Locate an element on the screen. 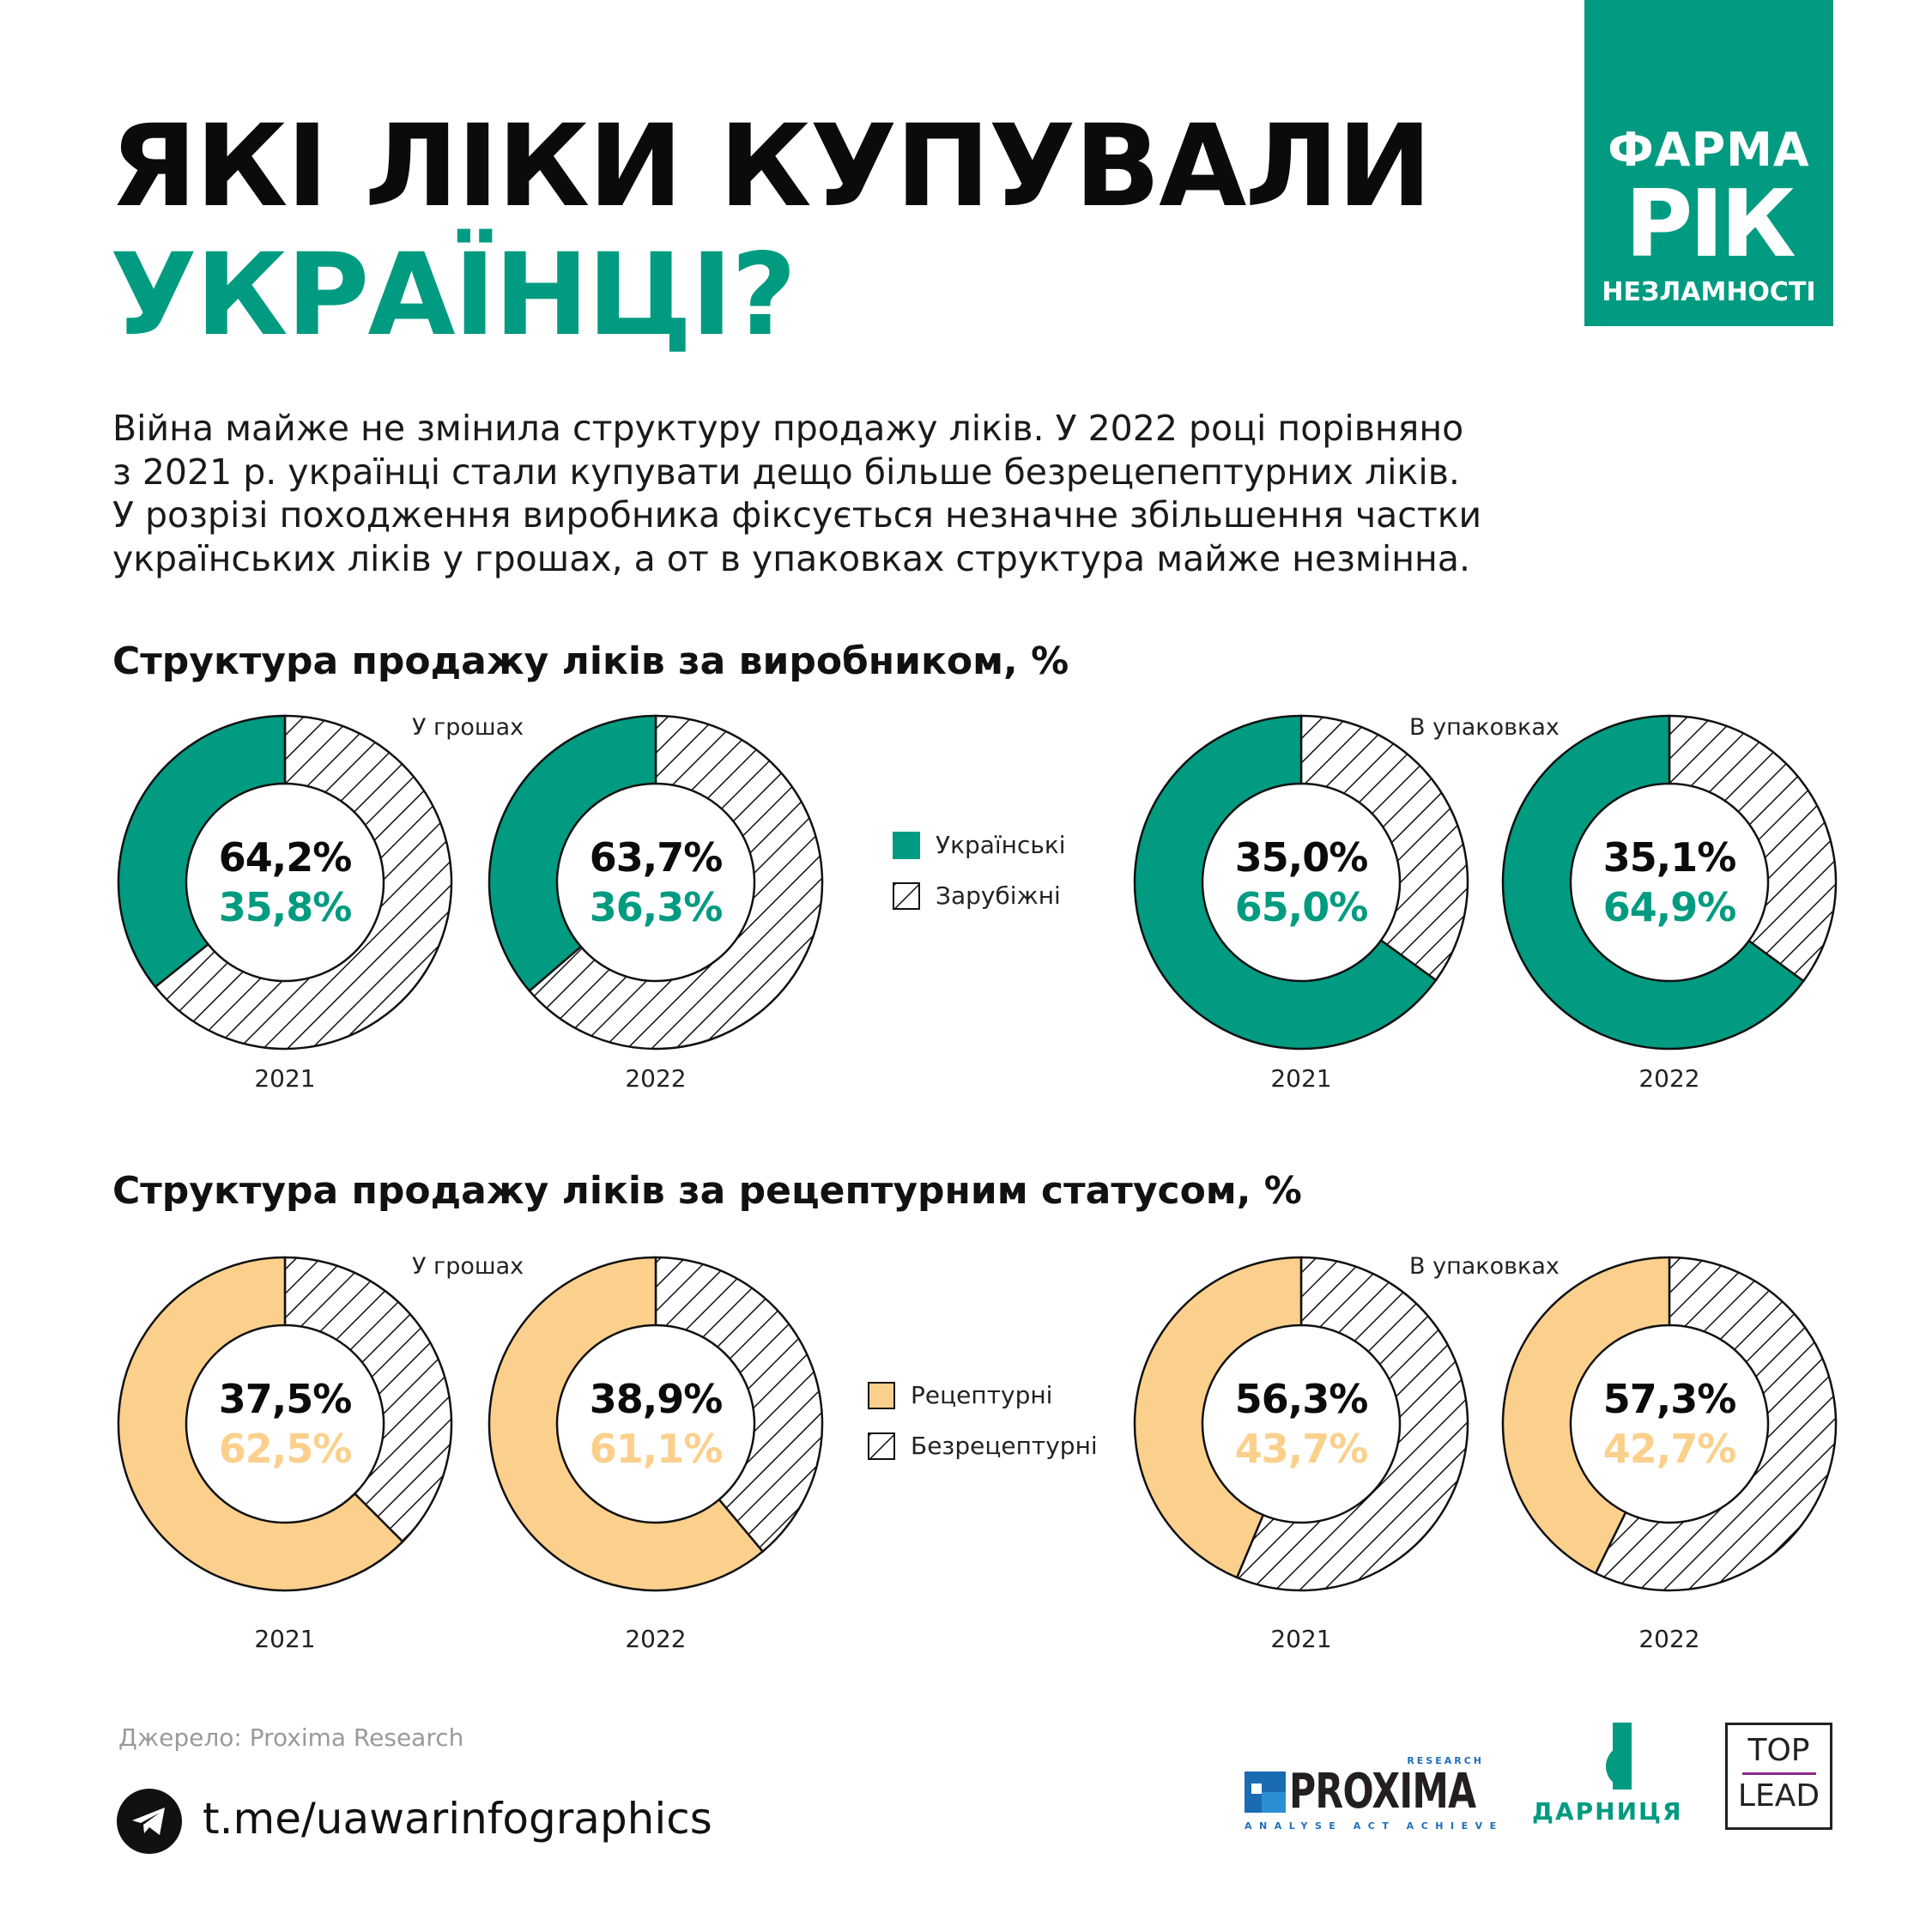 The height and width of the screenshot is (1932, 1932). source-note: Джерело: Proxima Research is located at coordinates (291, 1738).